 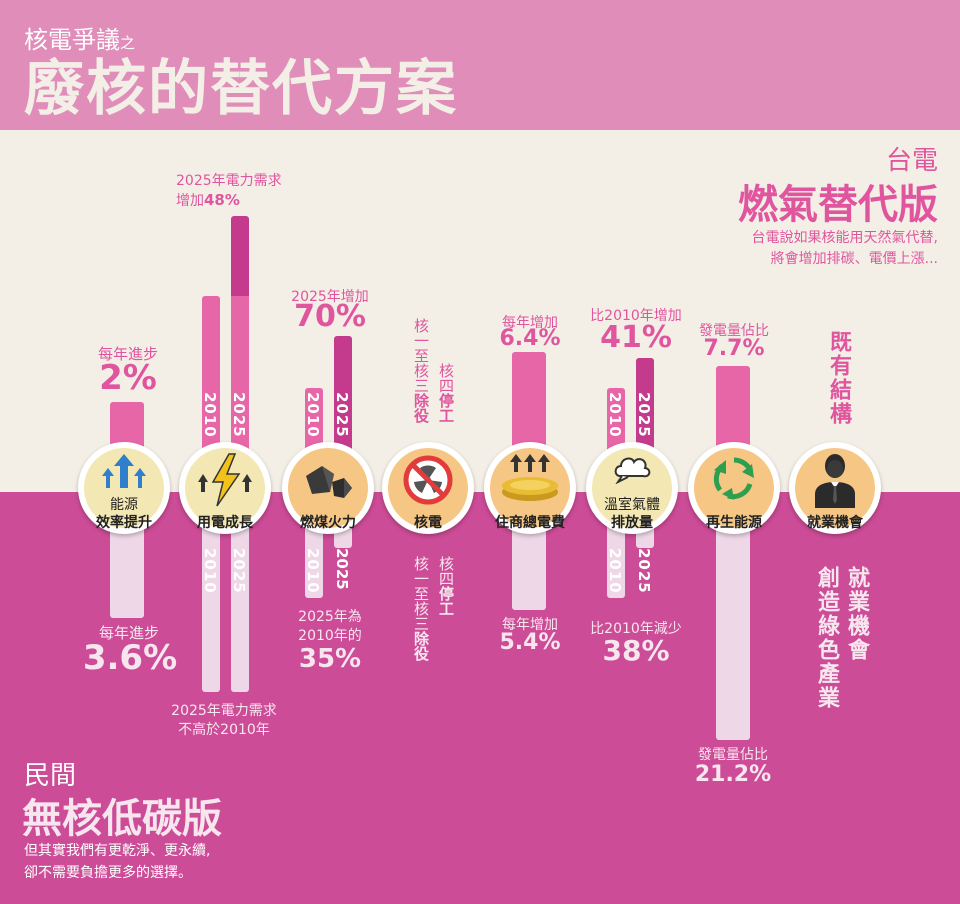 I want to click on header-band, so click(x=480, y=65).